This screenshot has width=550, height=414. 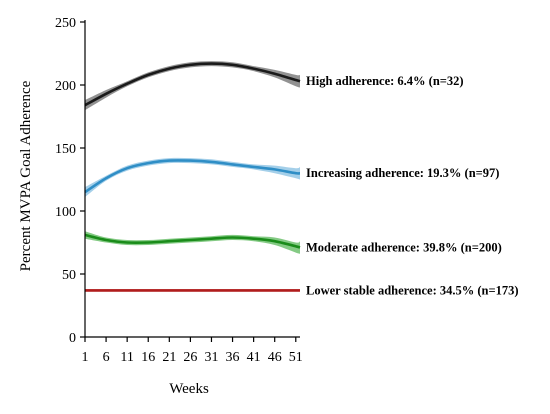 What do you see at coordinates (72, 338) in the screenshot?
I see `y-tick-label: 0` at bounding box center [72, 338].